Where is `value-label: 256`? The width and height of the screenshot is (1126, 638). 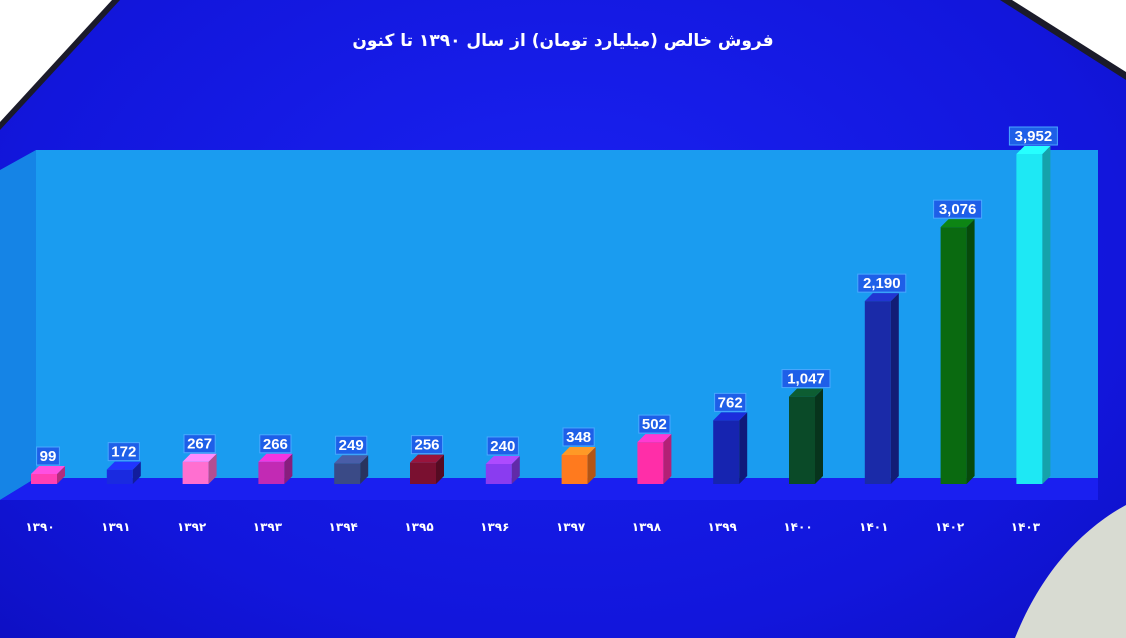 value-label: 256 is located at coordinates (426, 445).